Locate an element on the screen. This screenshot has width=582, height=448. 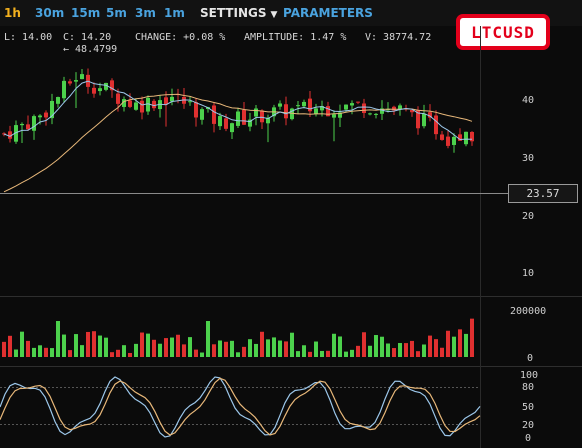
timeframe-15m: 15m is located at coordinates (86, 13).